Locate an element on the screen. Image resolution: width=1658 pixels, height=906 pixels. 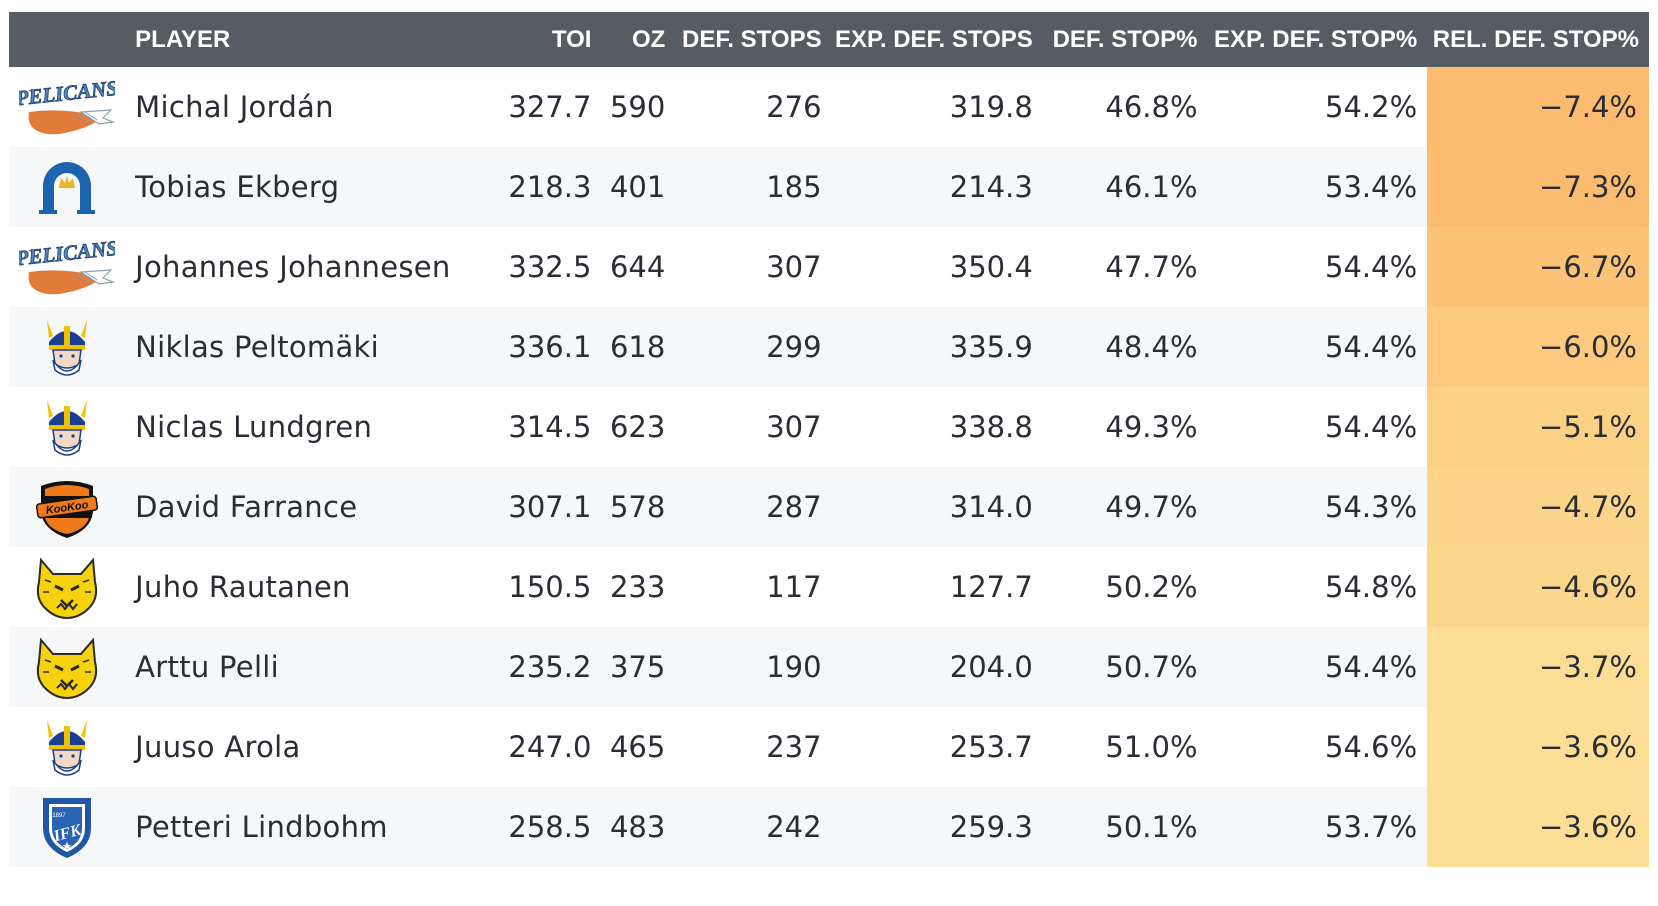
player-name: Johannes Johannesen is located at coordinates (293, 267).